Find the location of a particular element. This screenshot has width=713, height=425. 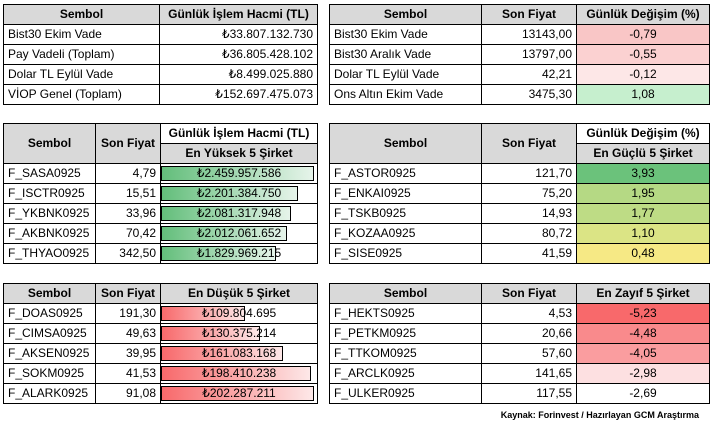

change-cell: 0,48 is located at coordinates (643, 253).